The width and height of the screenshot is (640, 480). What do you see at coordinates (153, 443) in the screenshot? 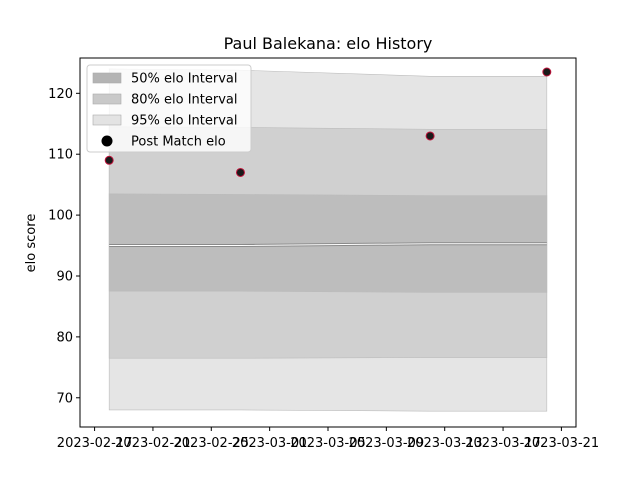
I see `x-tick-label-1: 2023-02-21` at bounding box center [153, 443].